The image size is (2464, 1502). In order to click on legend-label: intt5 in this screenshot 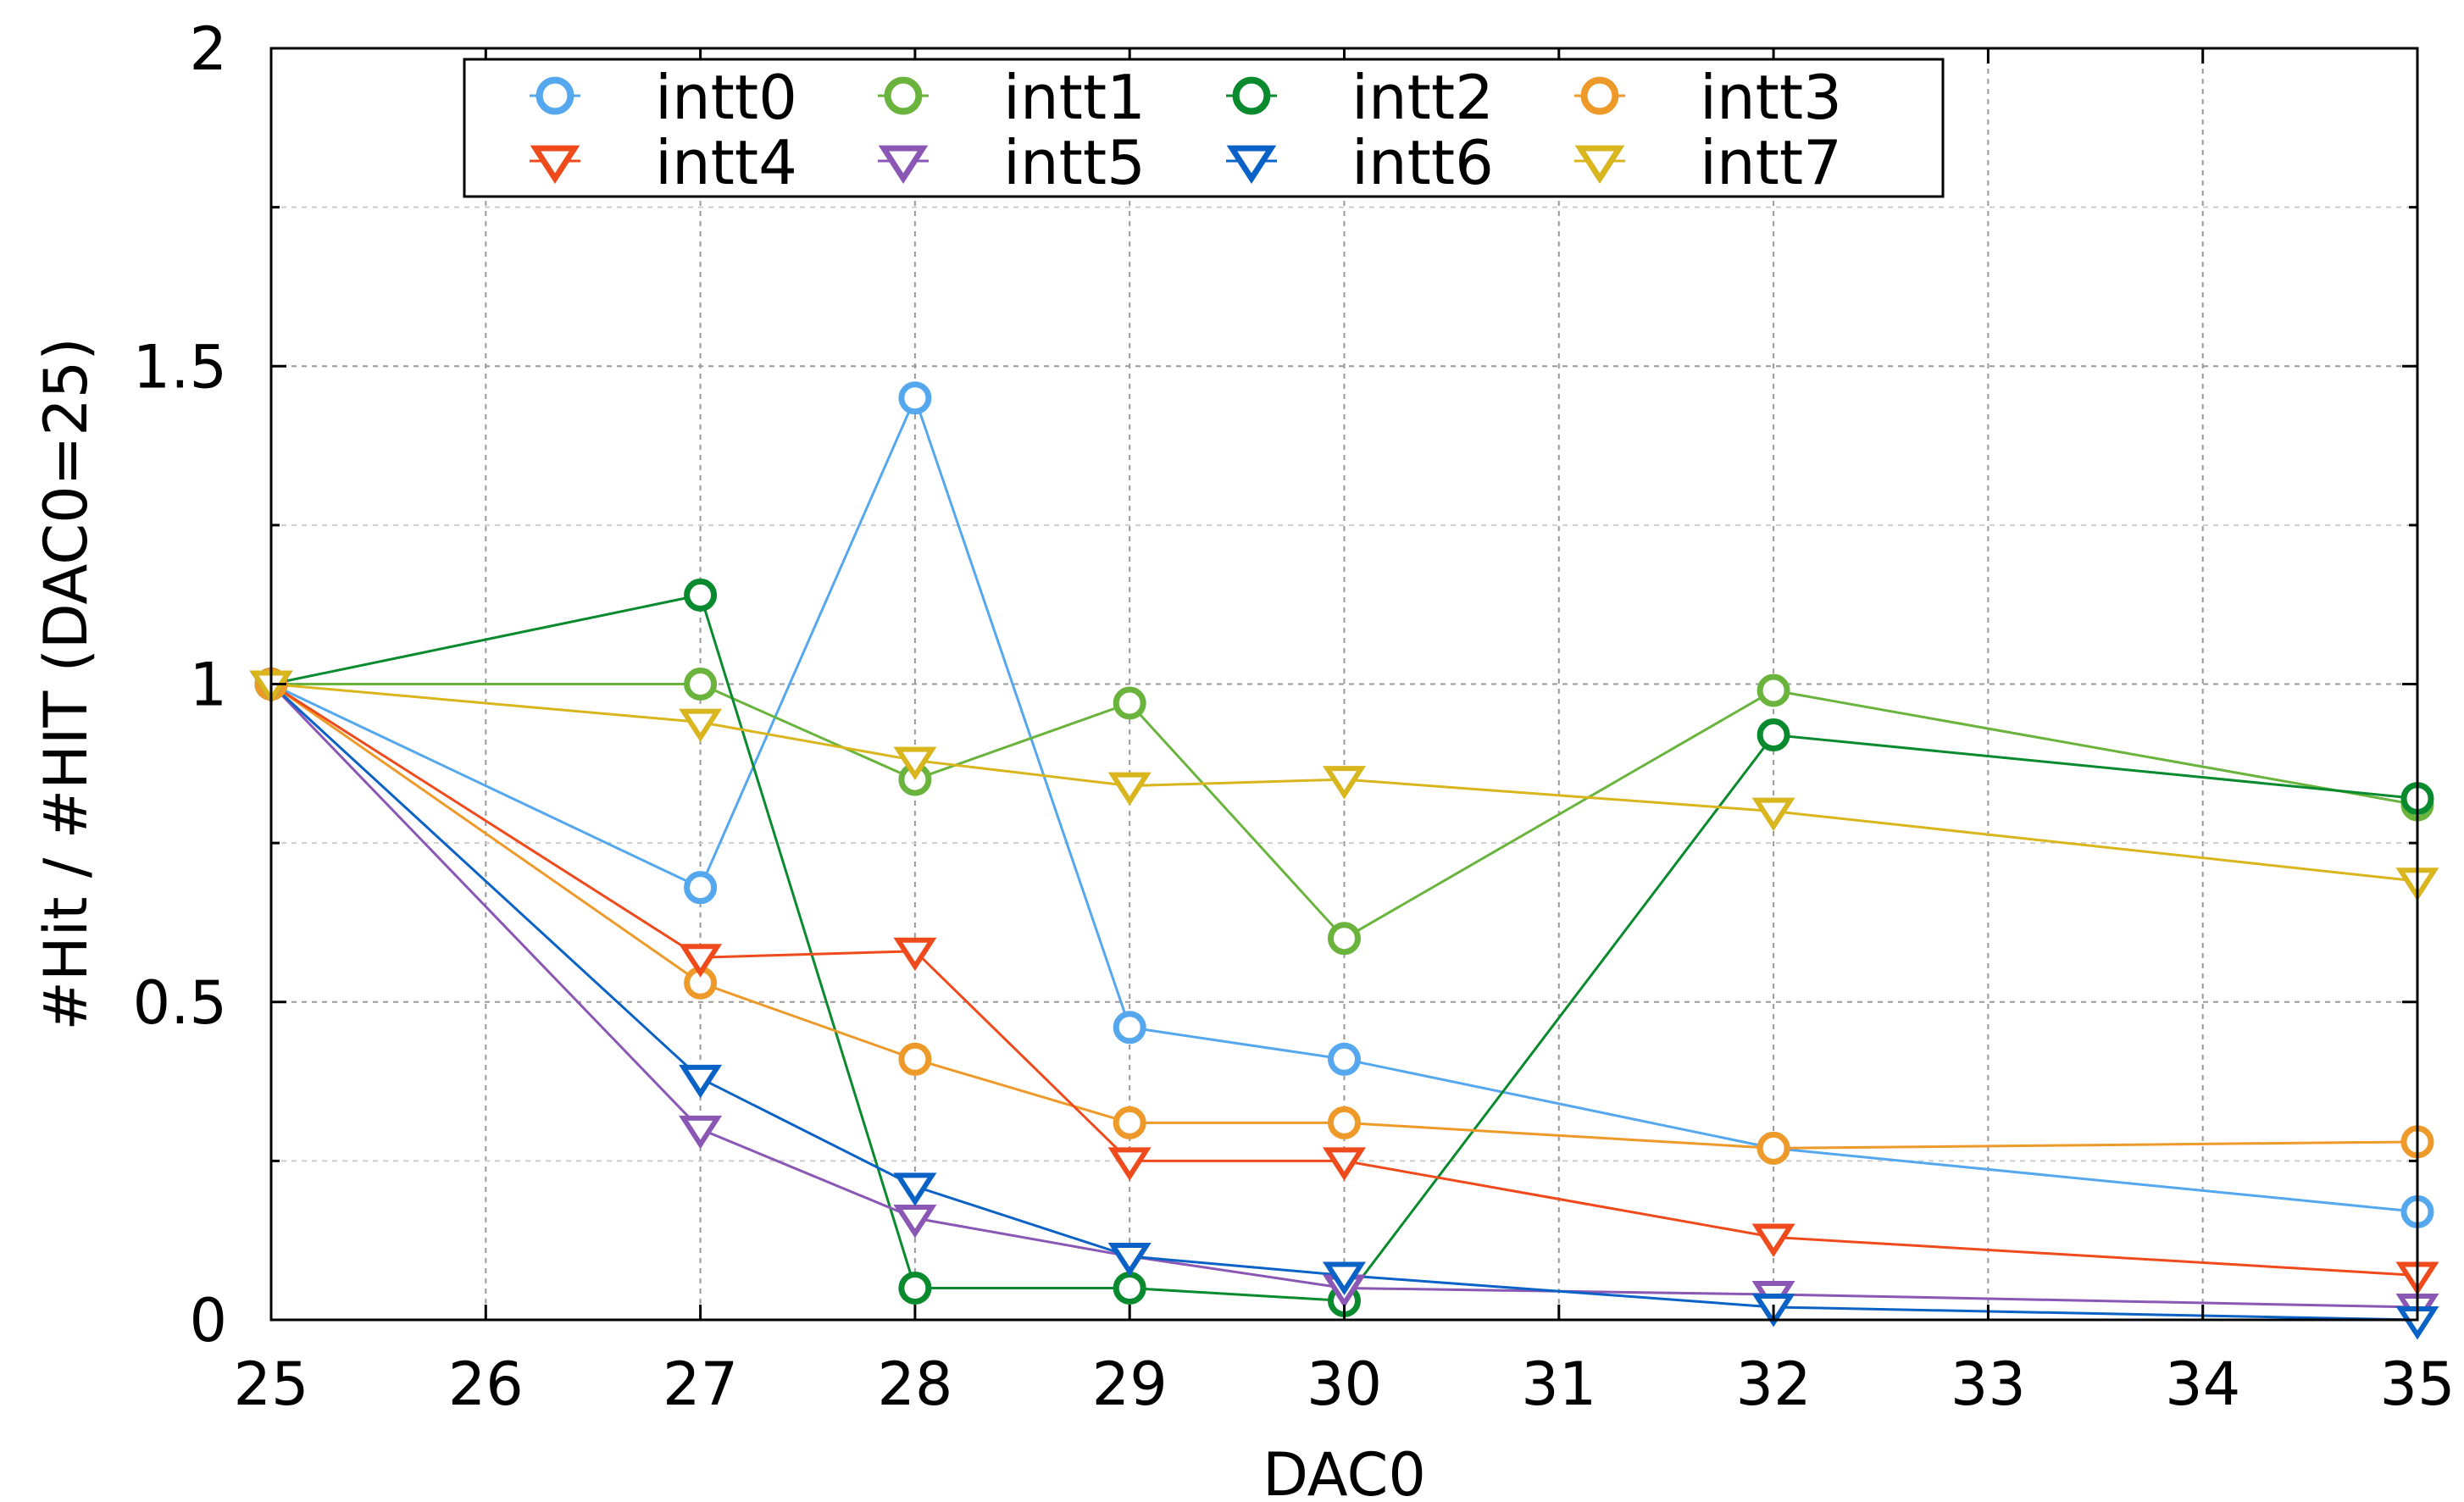, I will do `click(1074, 162)`.